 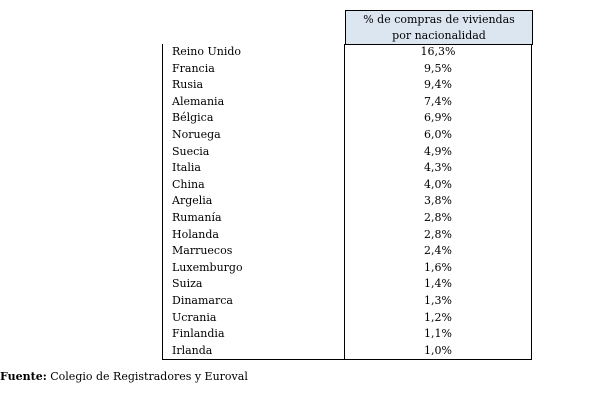 What do you see at coordinates (438, 134) in the screenshot?
I see `value-cell: 6,0%` at bounding box center [438, 134].